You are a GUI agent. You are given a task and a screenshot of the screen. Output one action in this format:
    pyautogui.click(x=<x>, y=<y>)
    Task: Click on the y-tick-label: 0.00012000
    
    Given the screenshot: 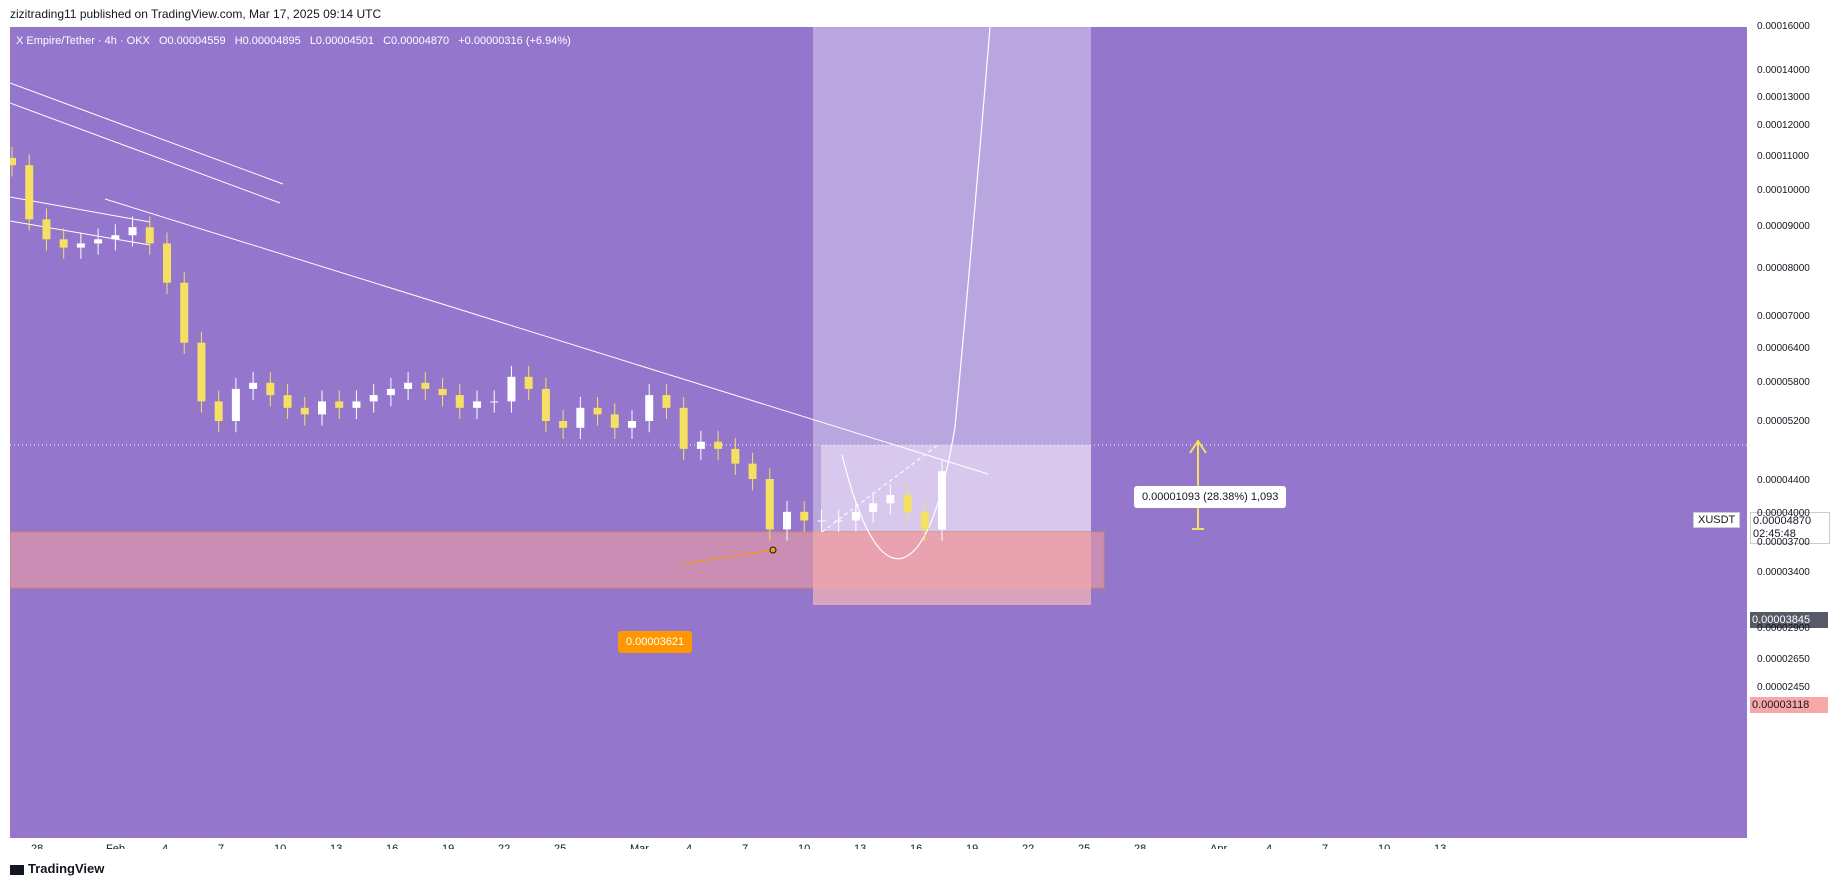 What is the action you would take?
    pyautogui.click(x=1783, y=125)
    